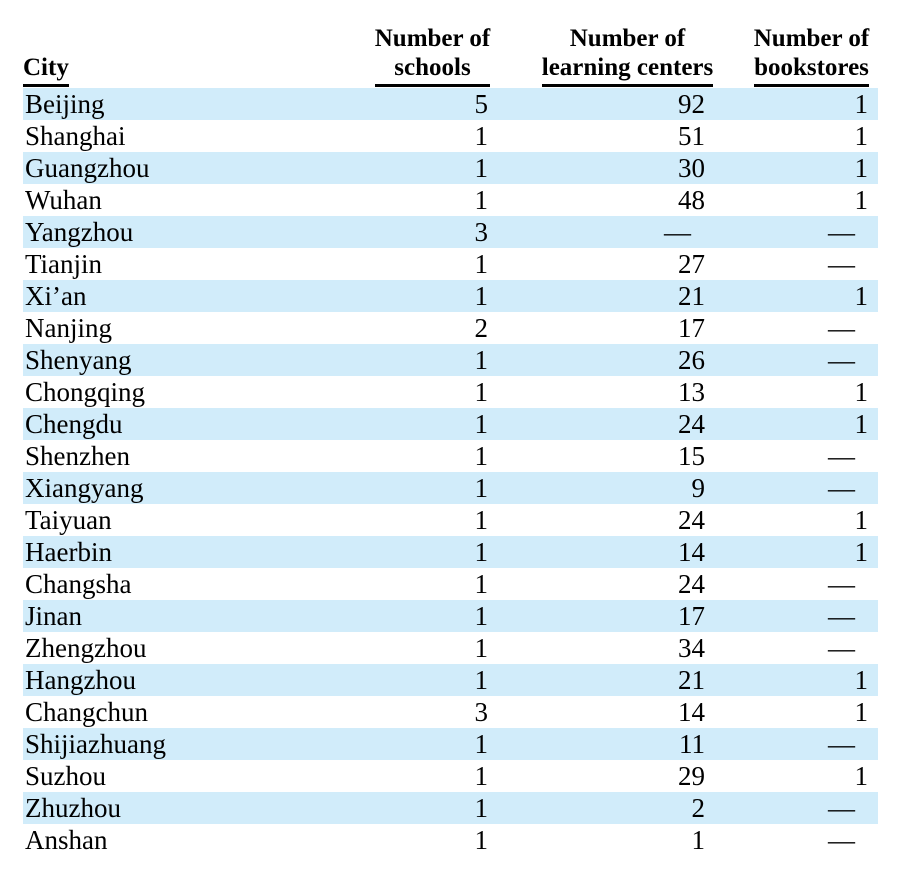  I want to click on table-row: Xi’an 1 21 1, so click(450, 296).